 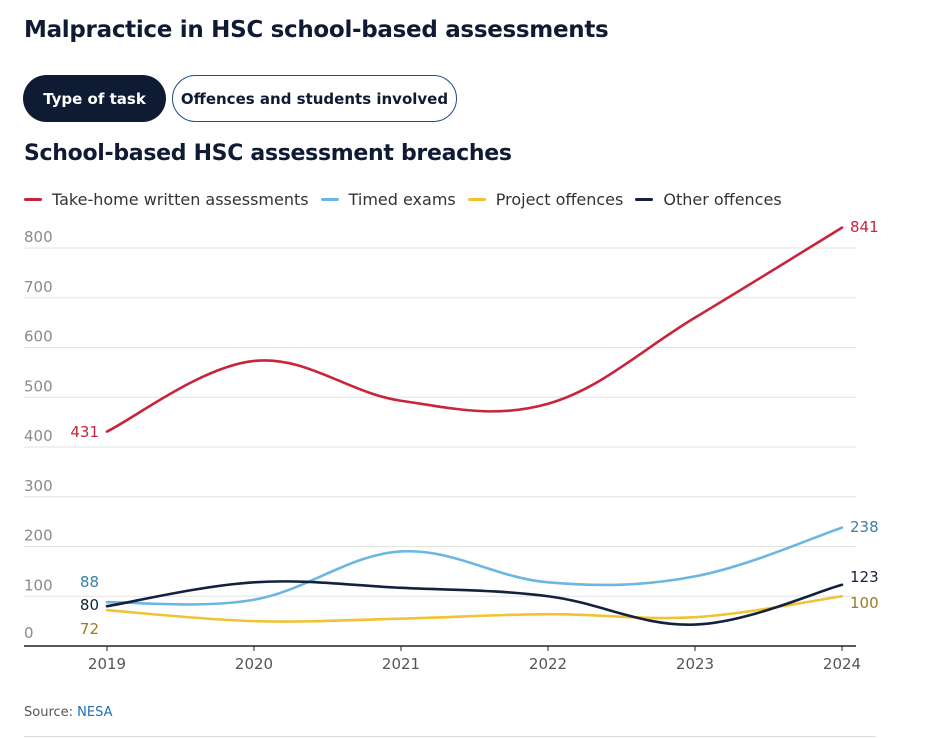 What do you see at coordinates (548, 664) in the screenshot?
I see `x-tick-2022: 2022` at bounding box center [548, 664].